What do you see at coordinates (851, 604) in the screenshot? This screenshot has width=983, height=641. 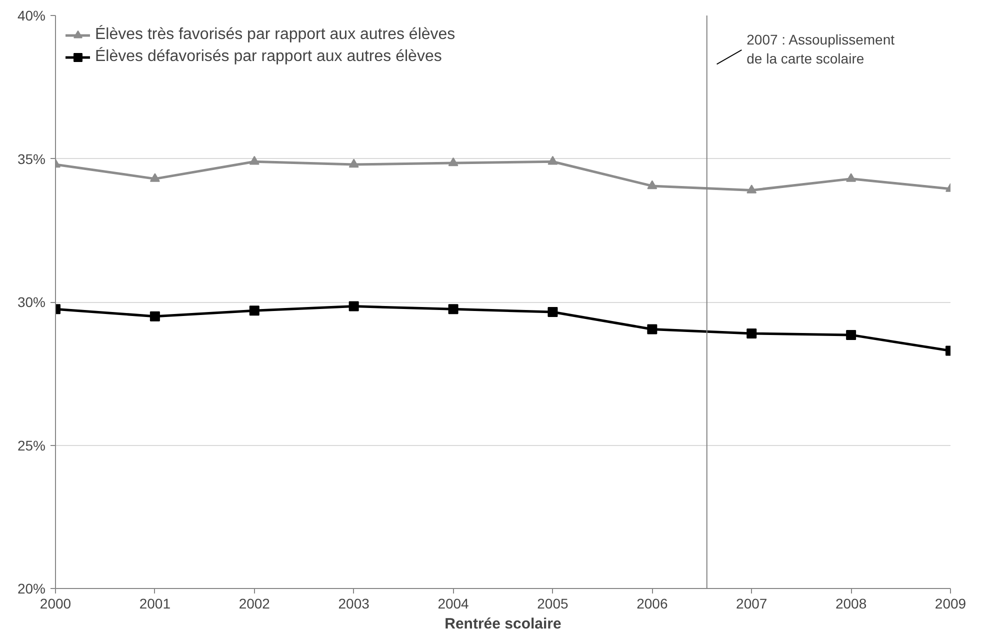 I see `x-tick-label: 2008` at bounding box center [851, 604].